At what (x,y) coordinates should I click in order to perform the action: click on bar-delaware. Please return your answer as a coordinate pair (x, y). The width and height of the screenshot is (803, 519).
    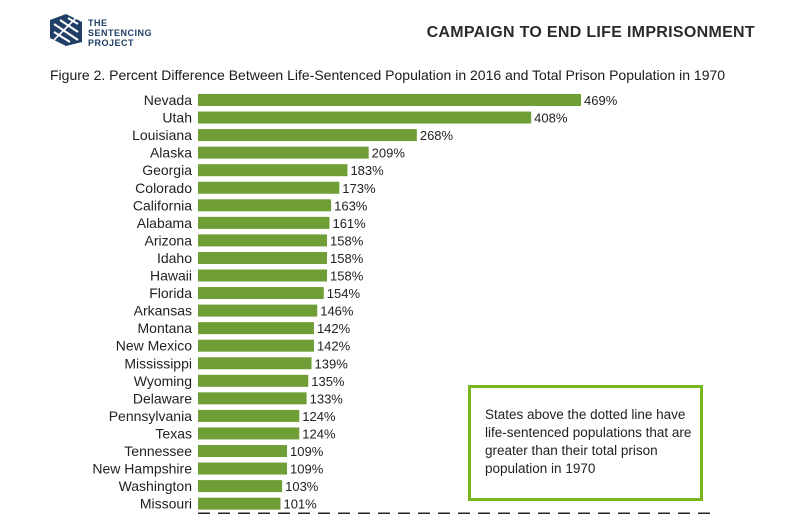
    Looking at the image, I should click on (252, 398).